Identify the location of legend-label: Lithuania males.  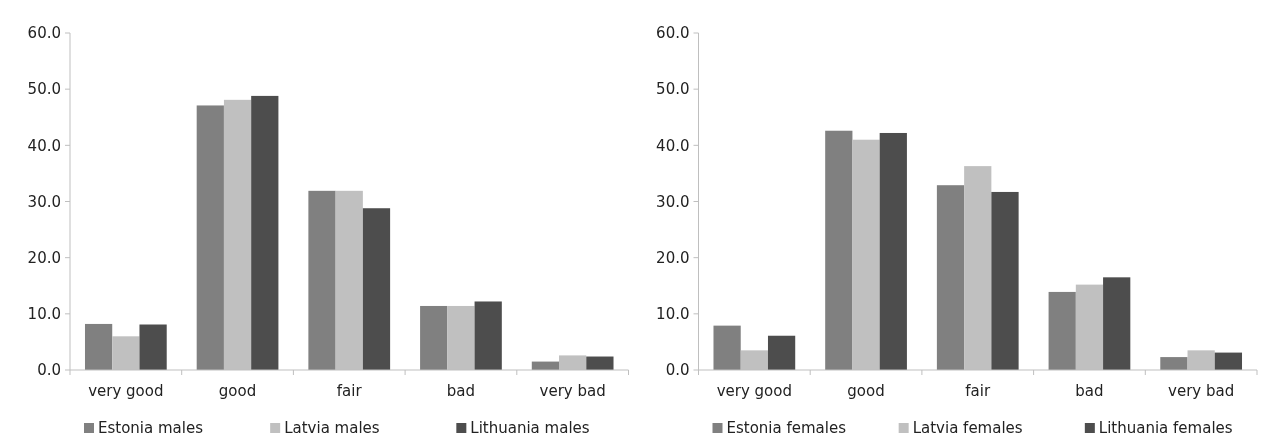
(530, 428).